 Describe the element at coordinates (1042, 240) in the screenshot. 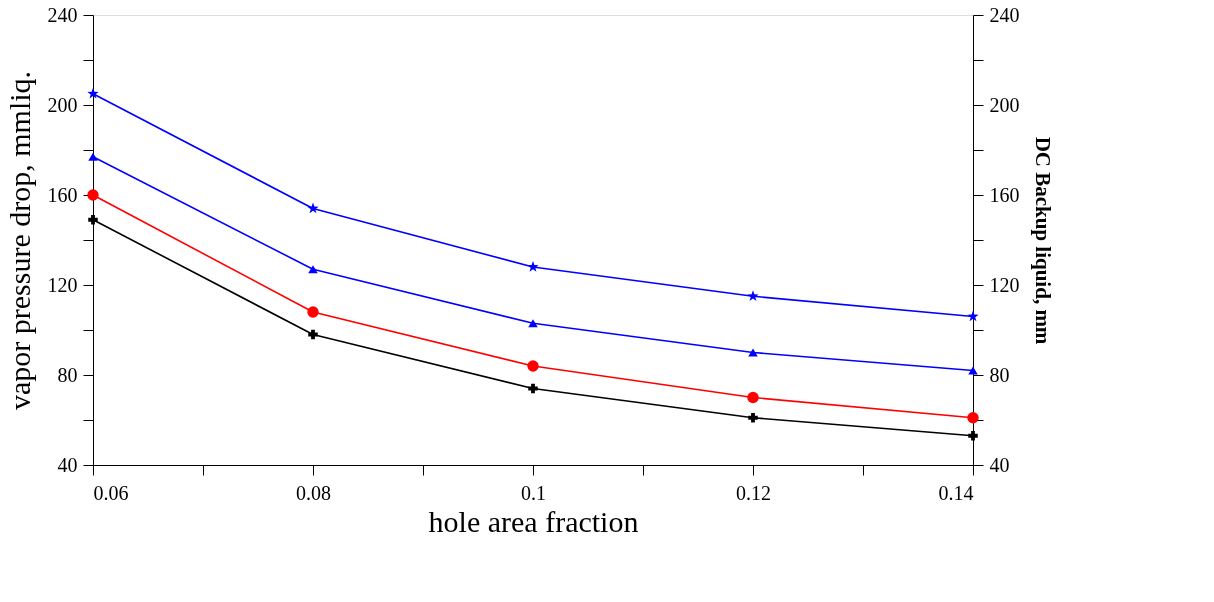

I see `y2-axis-title: DC Backup liquid, mm` at that location.